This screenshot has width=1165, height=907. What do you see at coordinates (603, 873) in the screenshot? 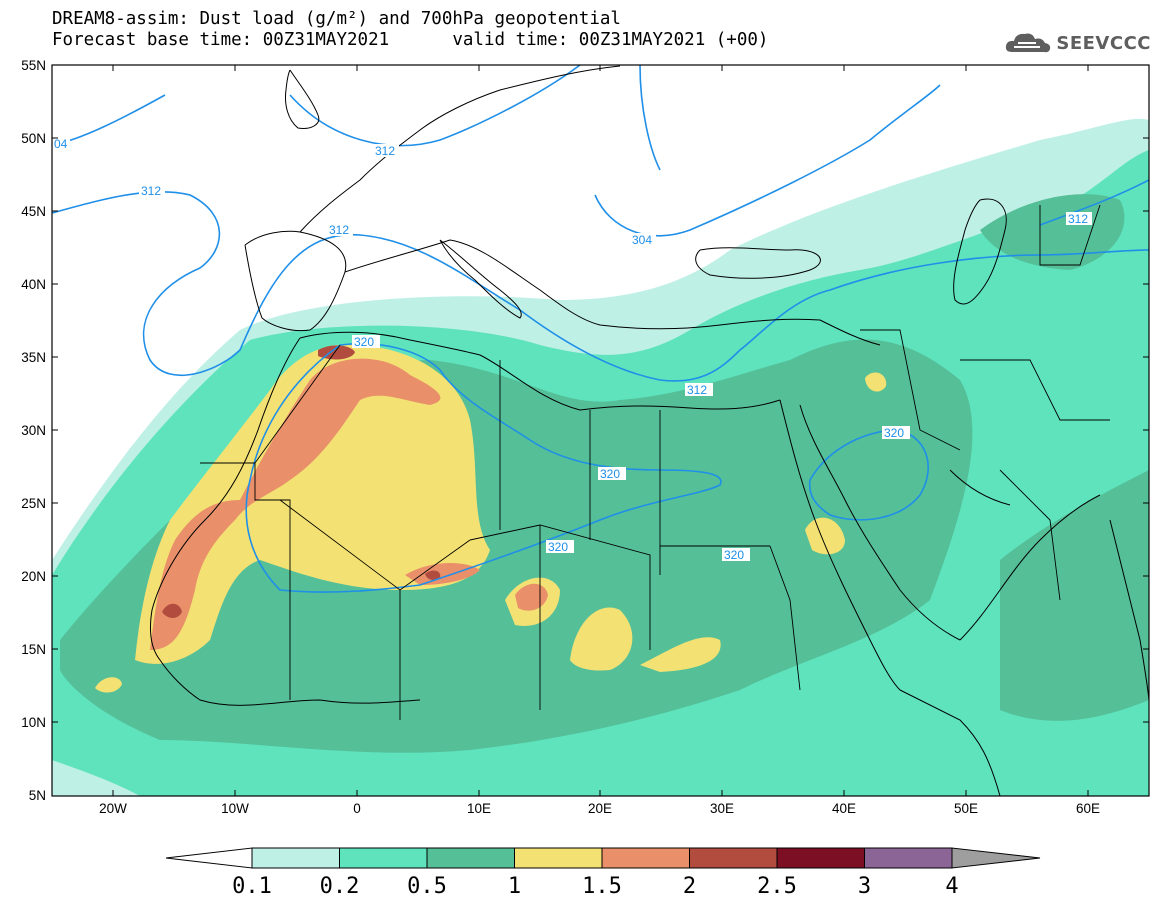
I see `colorbar: 0.1 0.2 0.5 1 1.5 2 2.5 3 4` at bounding box center [603, 873].